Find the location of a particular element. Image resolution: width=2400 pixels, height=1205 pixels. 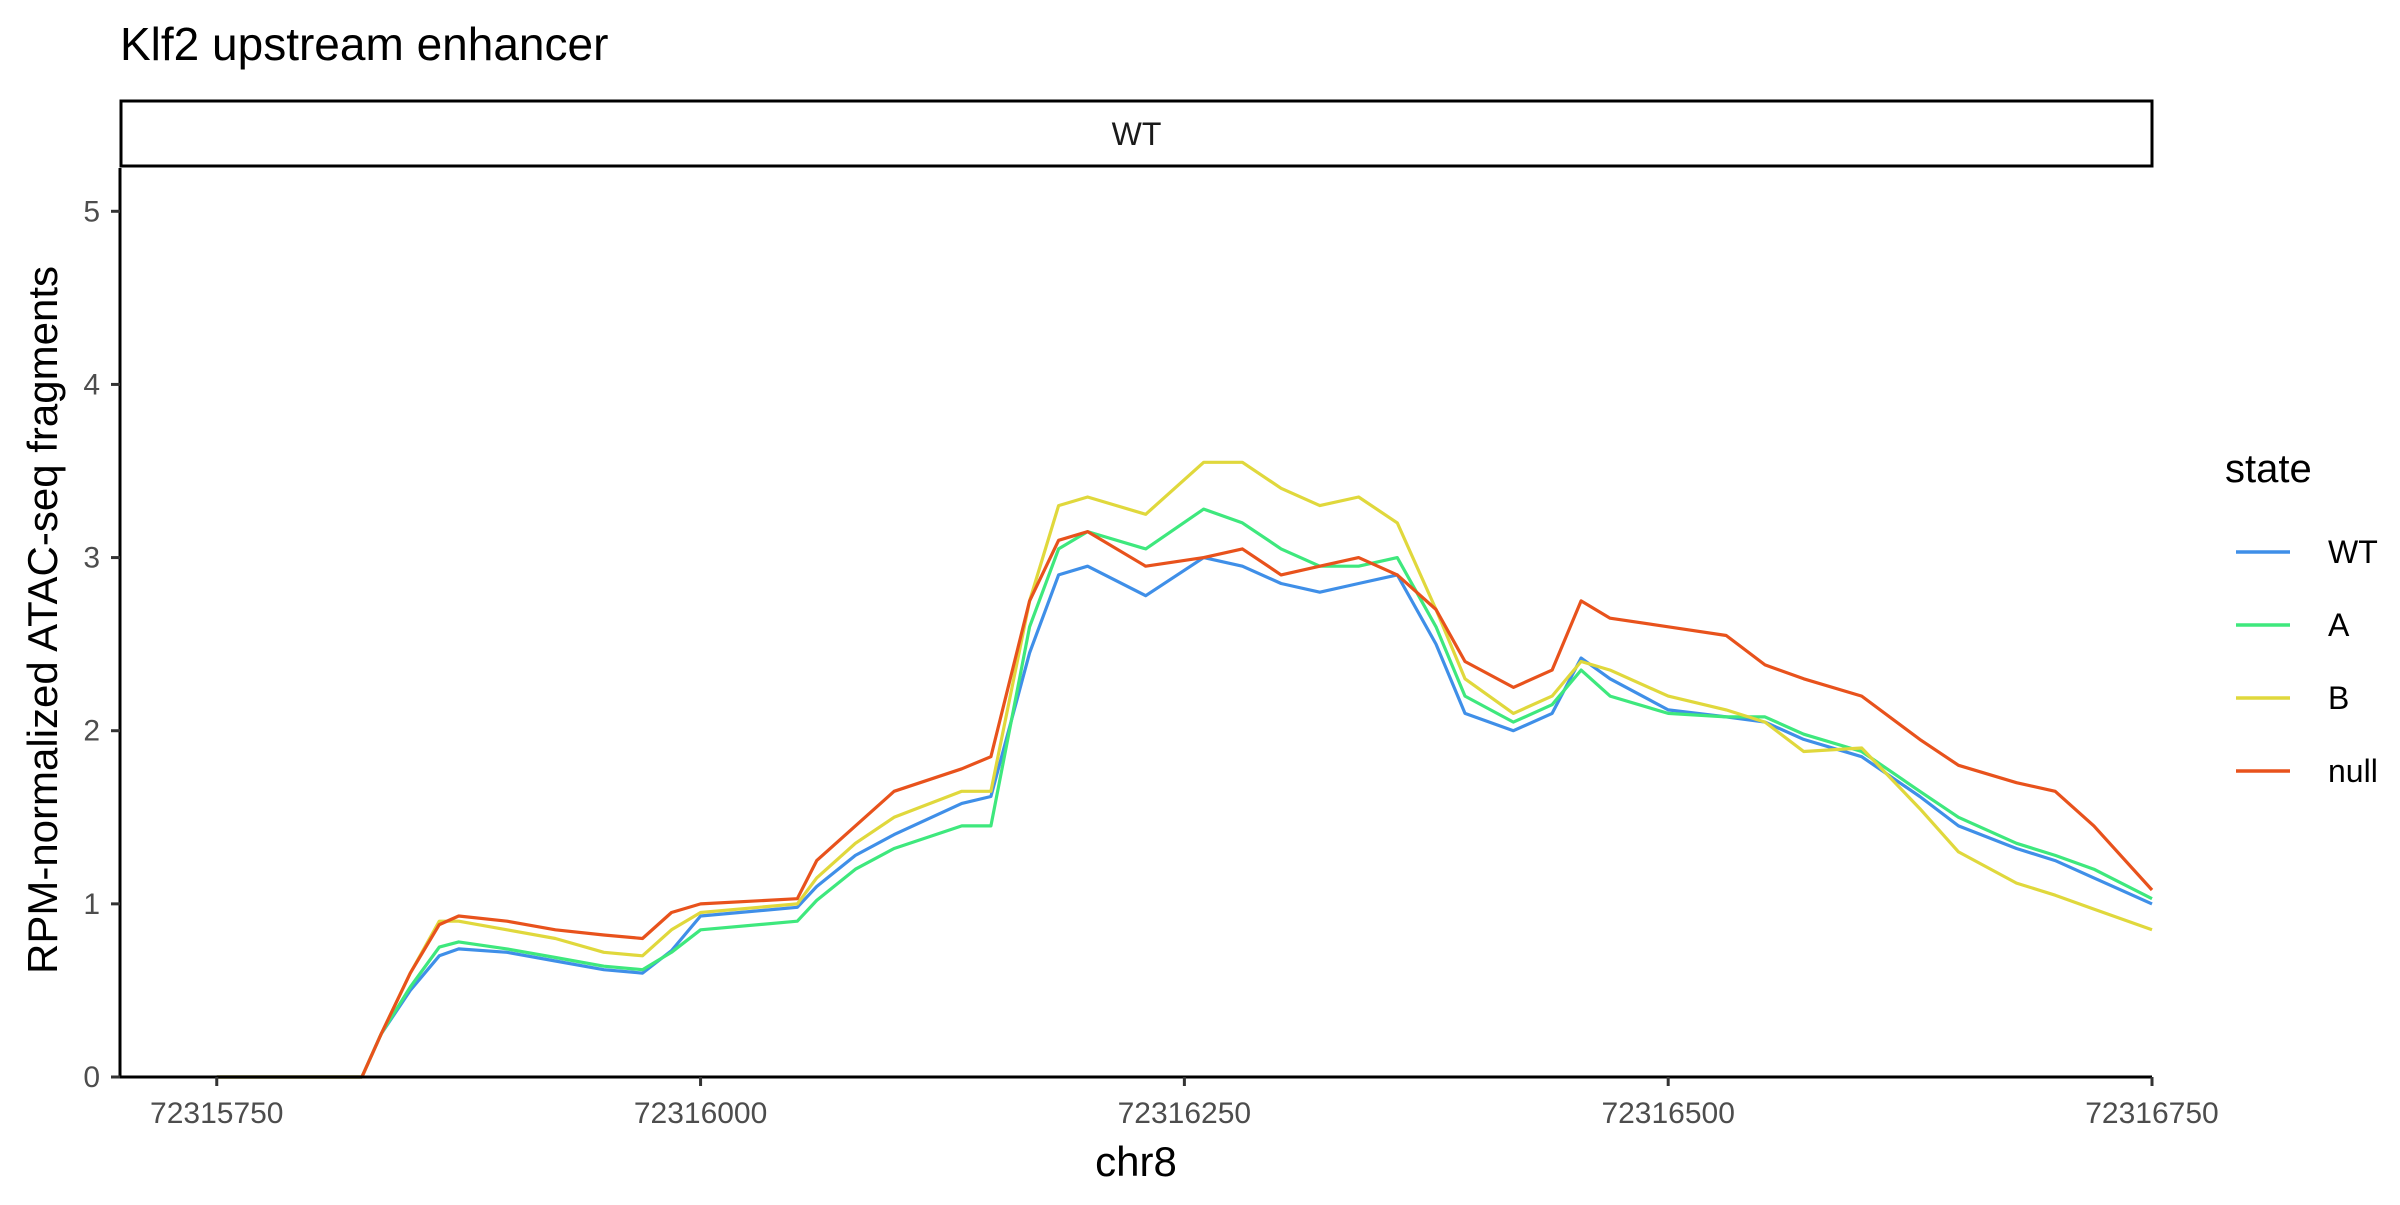

chart-title: Klf2 upstream enhancer is located at coordinates (364, 44).